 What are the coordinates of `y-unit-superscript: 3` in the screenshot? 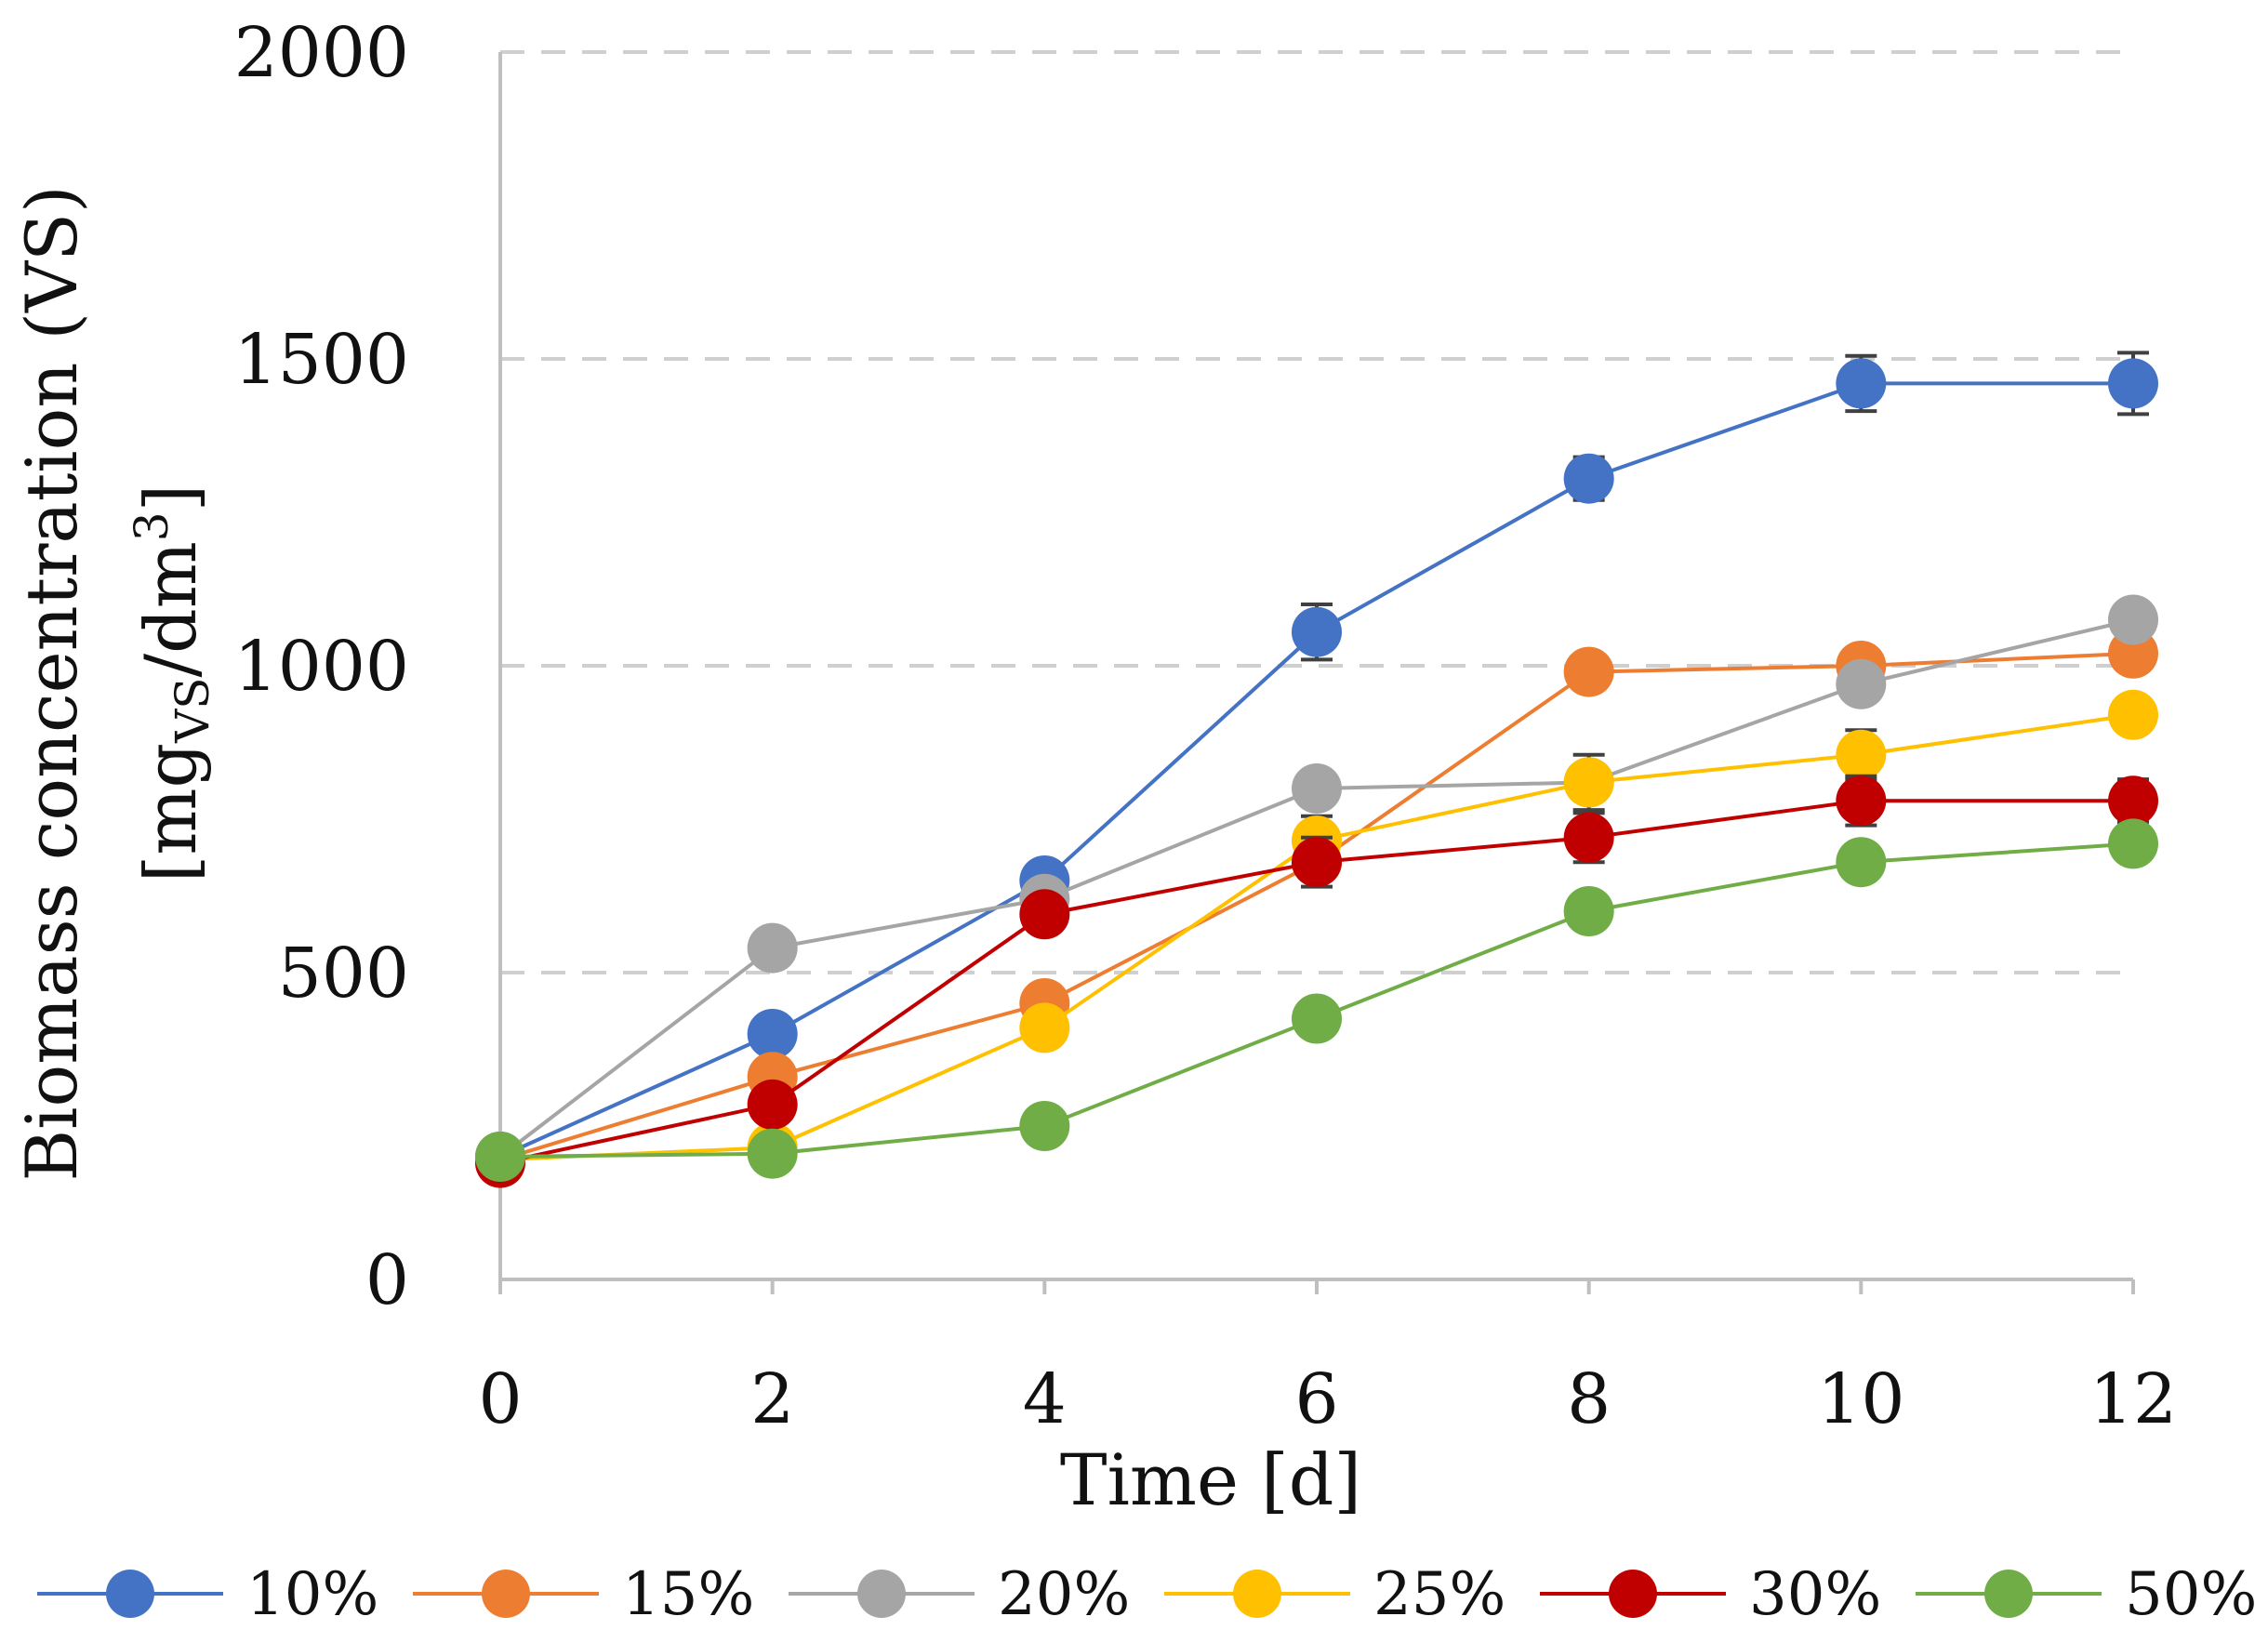 It's located at (152, 526).